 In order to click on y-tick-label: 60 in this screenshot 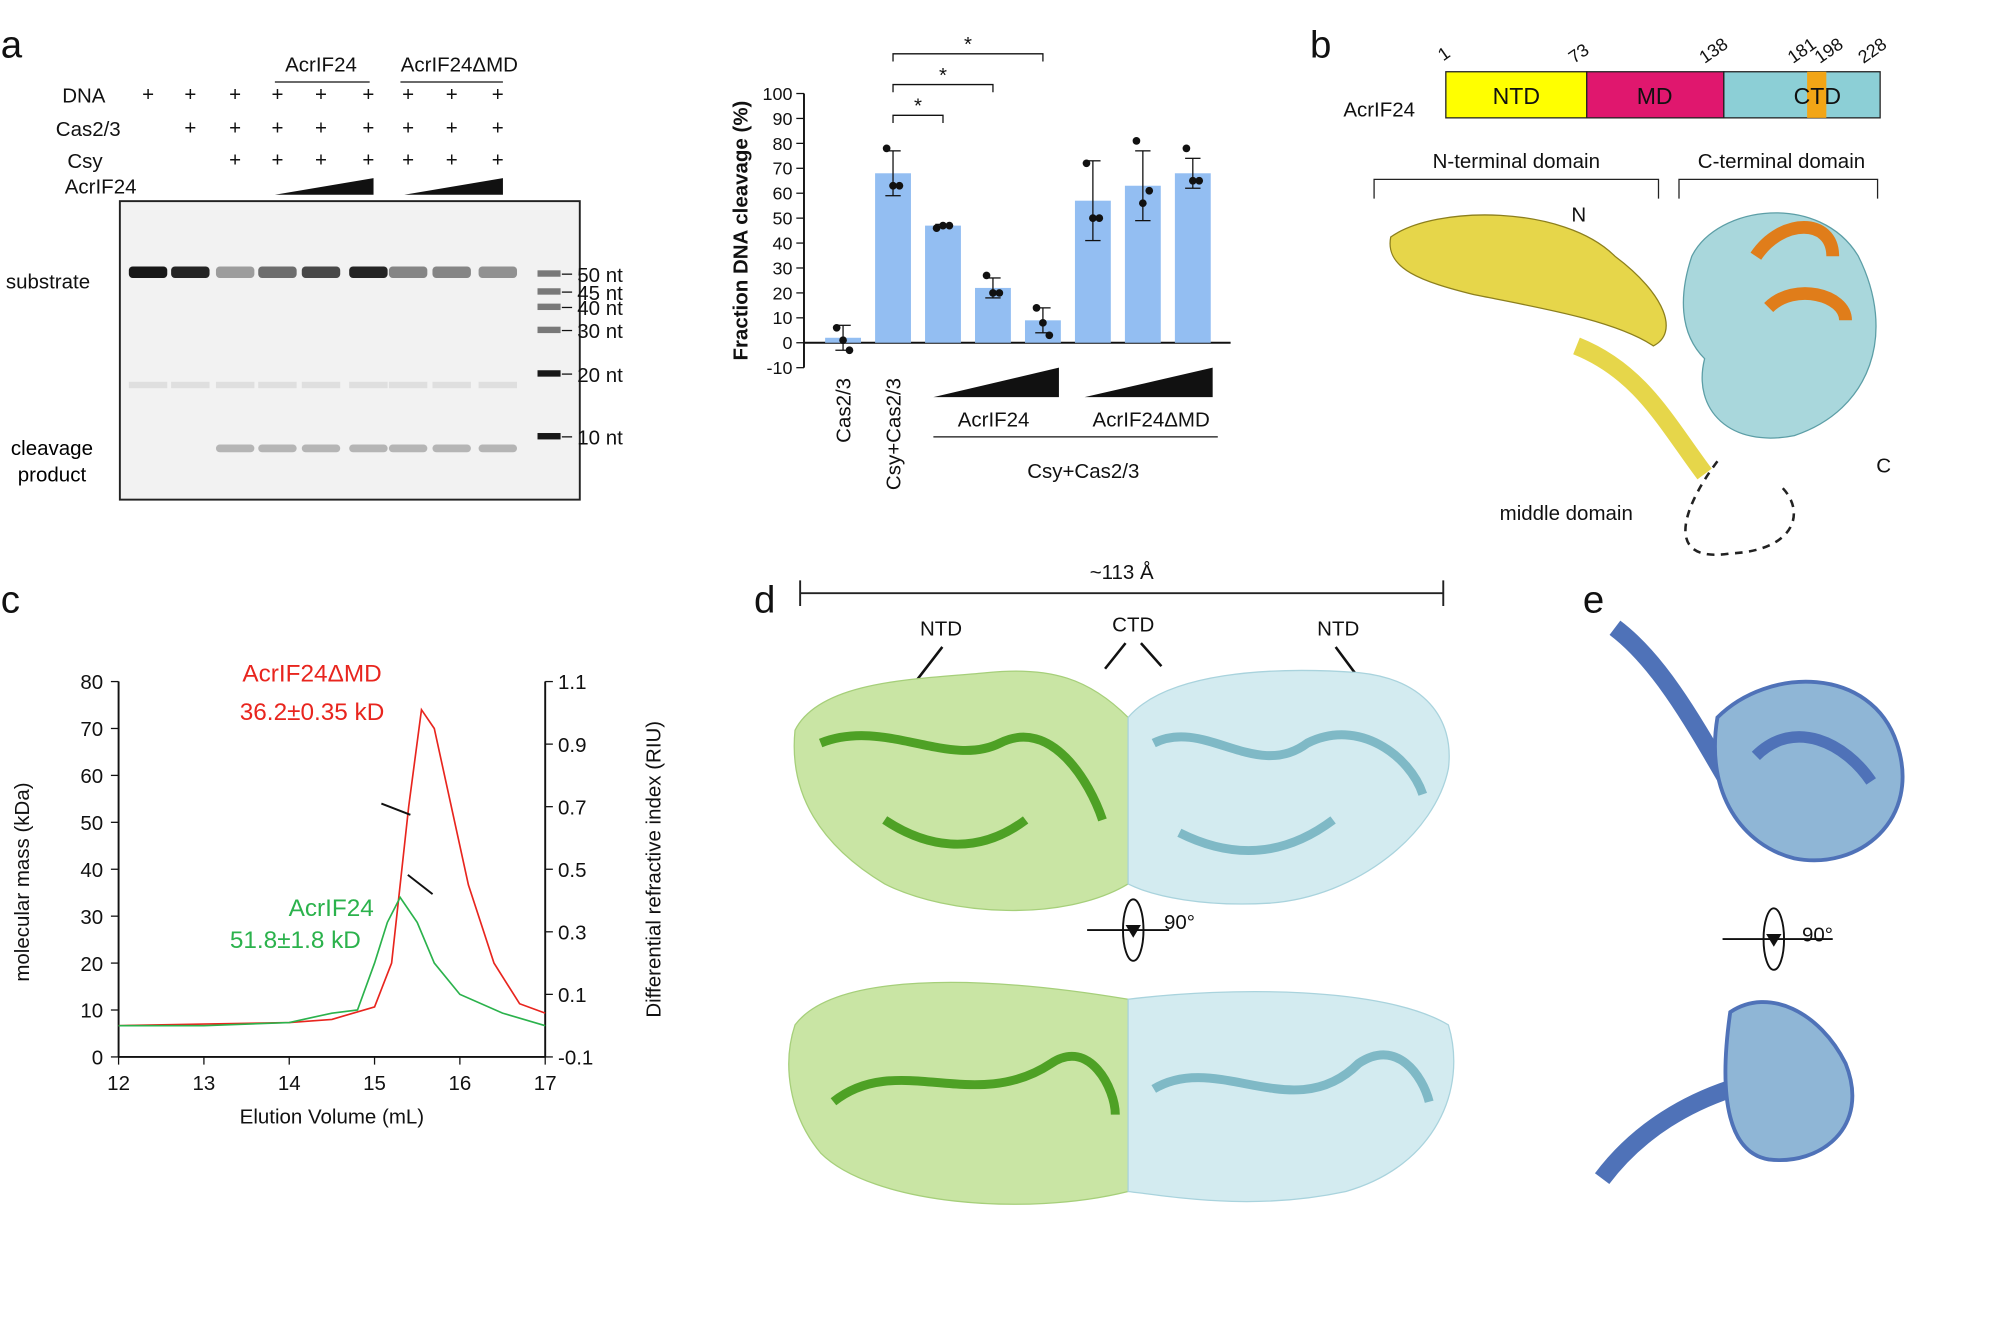, I will do `click(91, 776)`.